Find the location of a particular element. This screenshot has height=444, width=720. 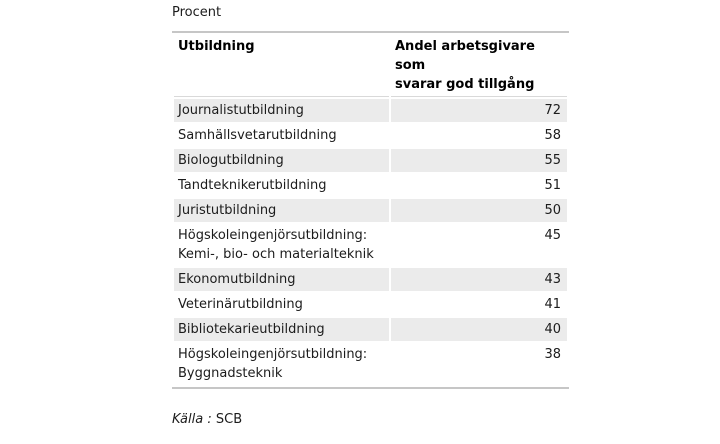

value-cell: 38 is located at coordinates (552, 354).